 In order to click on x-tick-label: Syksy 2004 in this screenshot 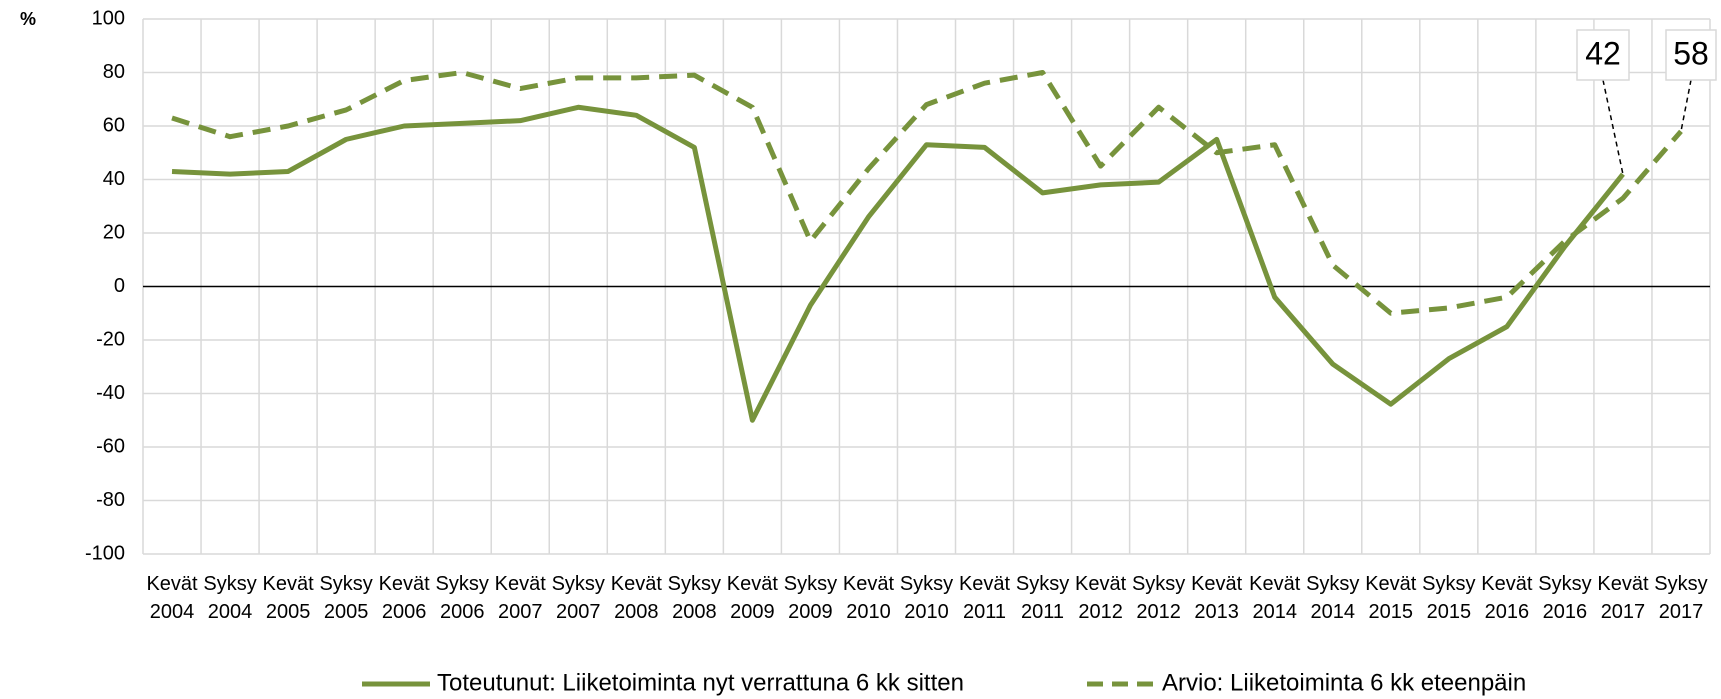, I will do `click(230, 598)`.